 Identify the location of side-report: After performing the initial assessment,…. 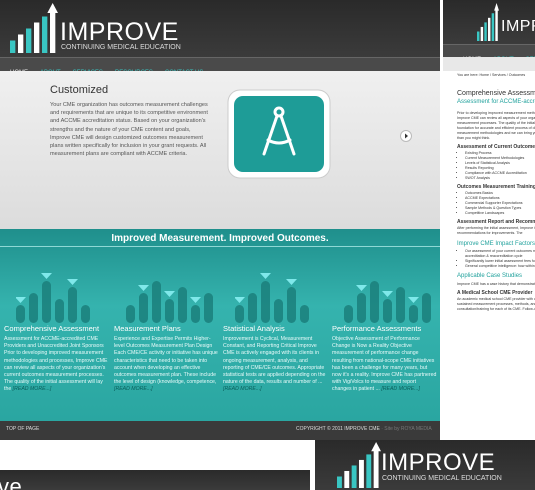
(496, 230).